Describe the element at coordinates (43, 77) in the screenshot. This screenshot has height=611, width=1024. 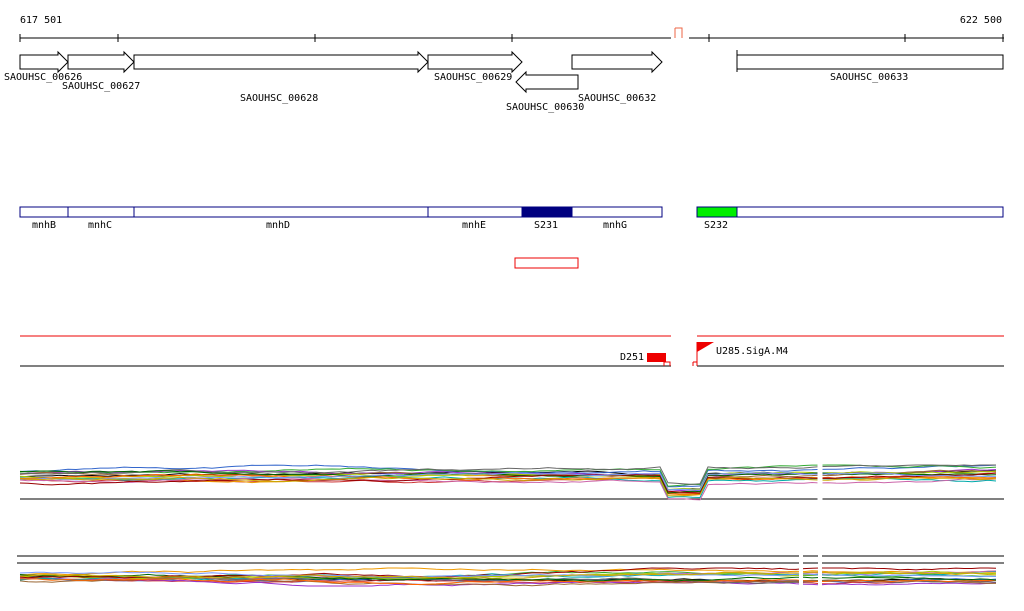
I see `gene-label: SAOUHSC_00626` at that location.